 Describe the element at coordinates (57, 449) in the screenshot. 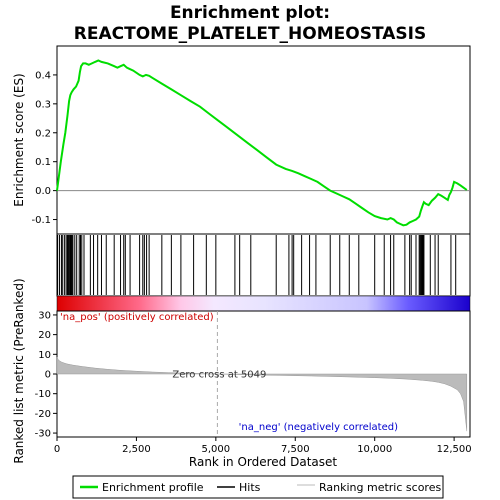

I see `x-tick-label: 0` at that location.